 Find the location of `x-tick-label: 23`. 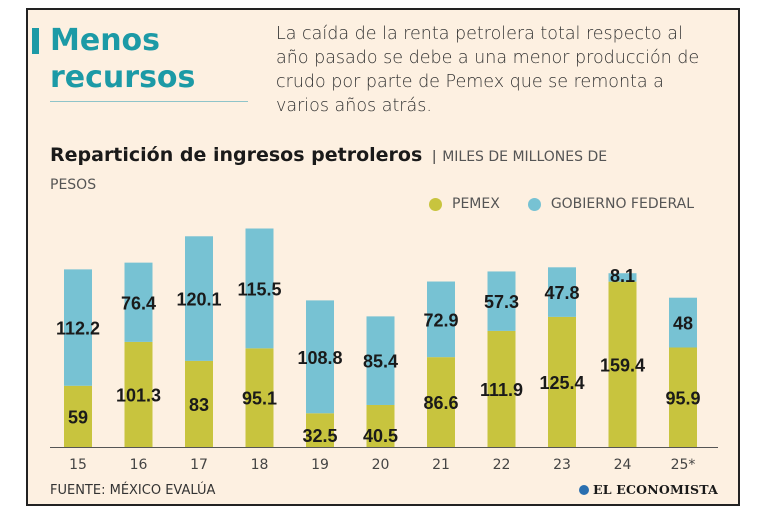

x-tick-label: 23 is located at coordinates (562, 465).